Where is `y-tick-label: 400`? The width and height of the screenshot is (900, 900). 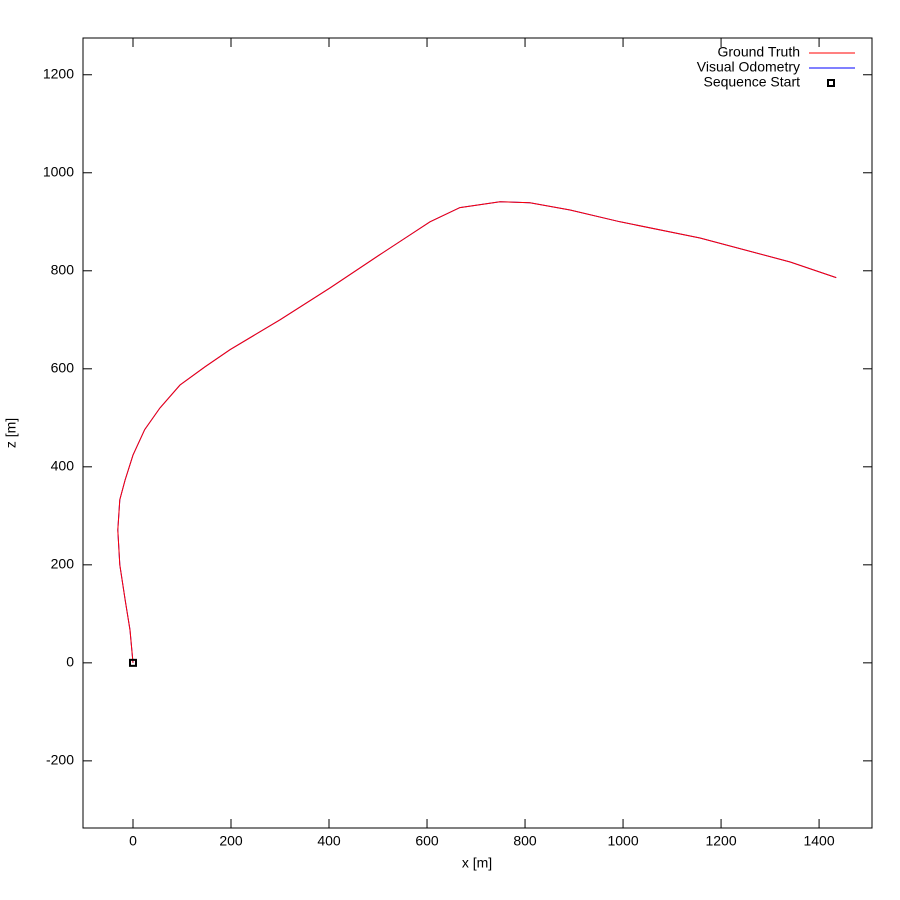 y-tick-label: 400 is located at coordinates (63, 466).